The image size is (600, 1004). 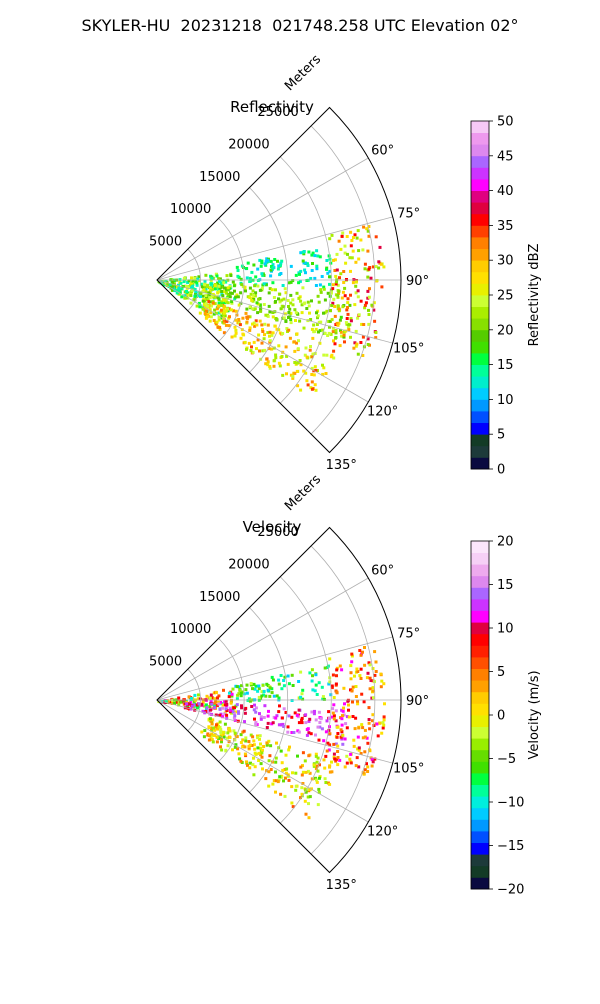 I want to click on colorbar-tick-label: 5, so click(x=501, y=435).